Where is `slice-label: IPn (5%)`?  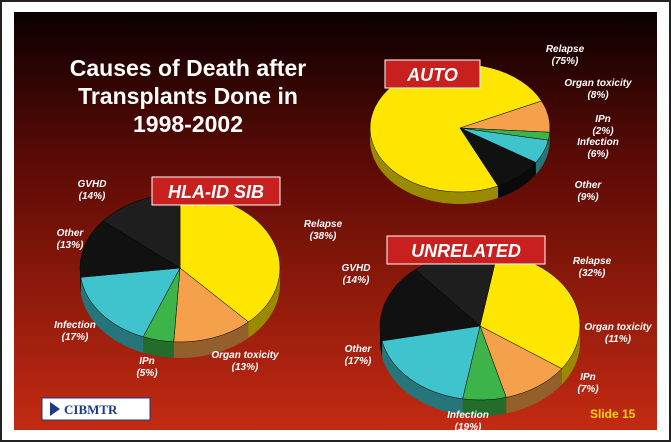 slice-label: IPn (5%) is located at coordinates (147, 367).